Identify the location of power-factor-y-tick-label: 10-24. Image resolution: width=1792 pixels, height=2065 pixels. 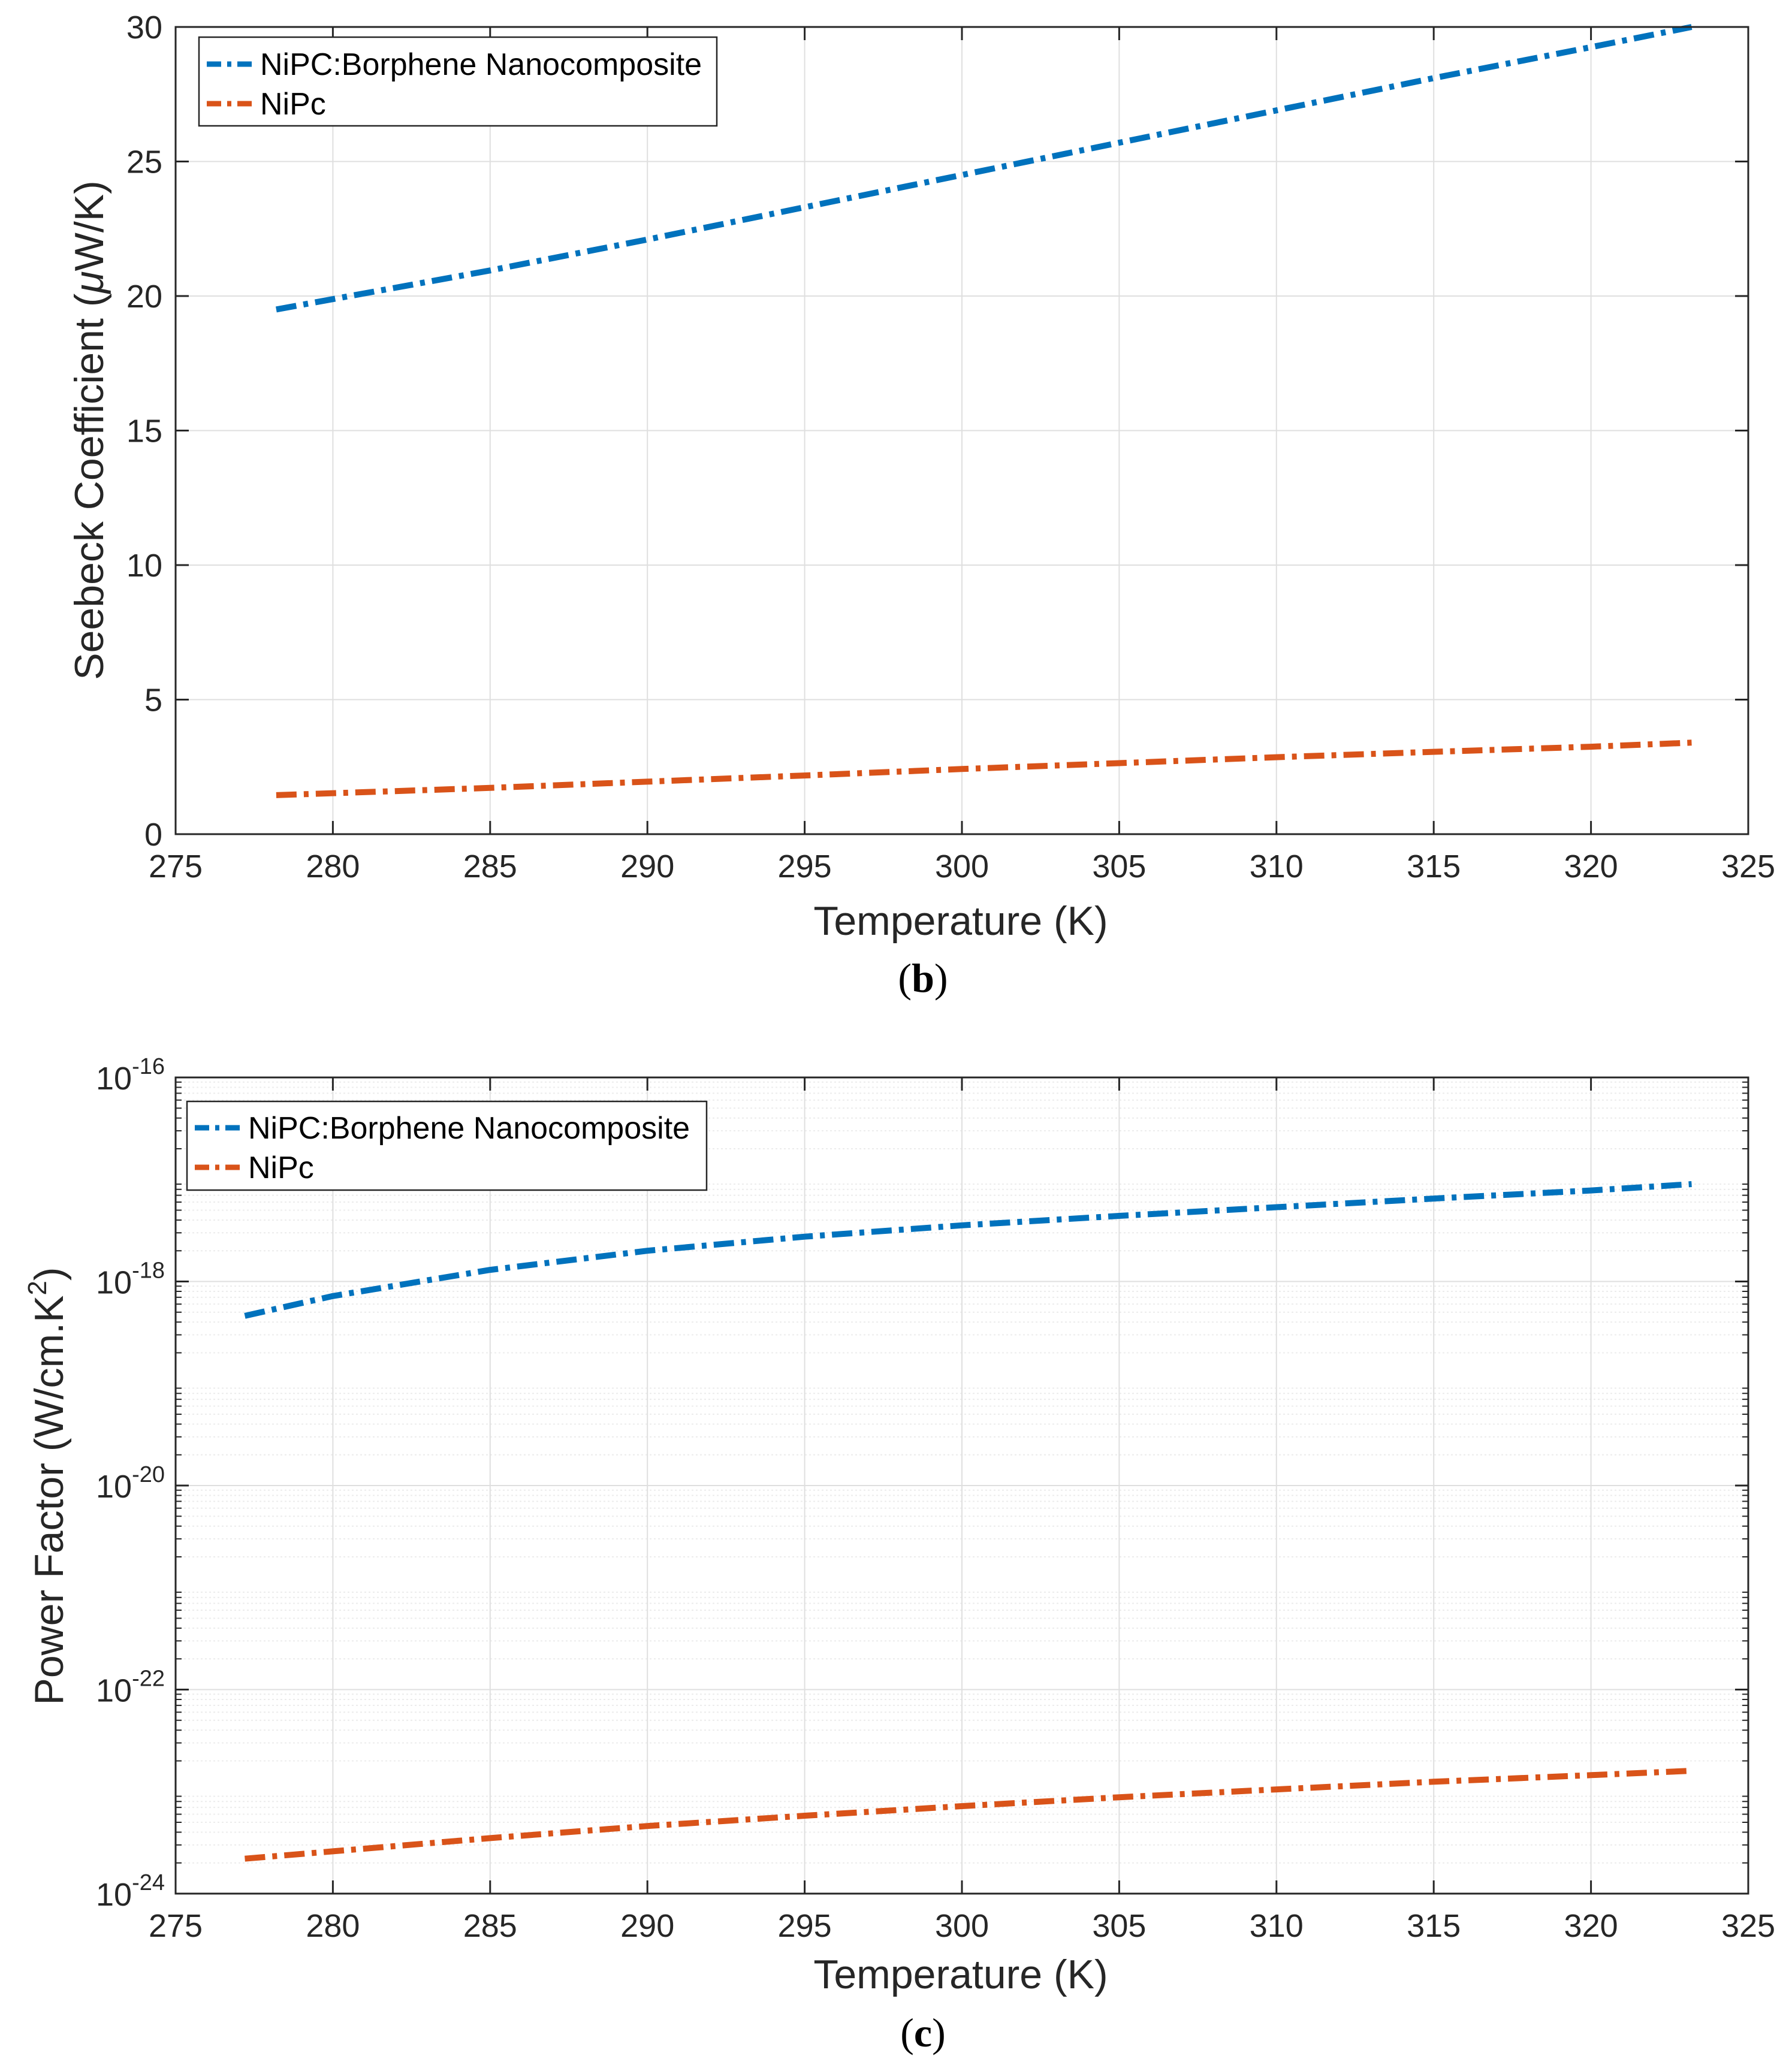
(130, 1891).